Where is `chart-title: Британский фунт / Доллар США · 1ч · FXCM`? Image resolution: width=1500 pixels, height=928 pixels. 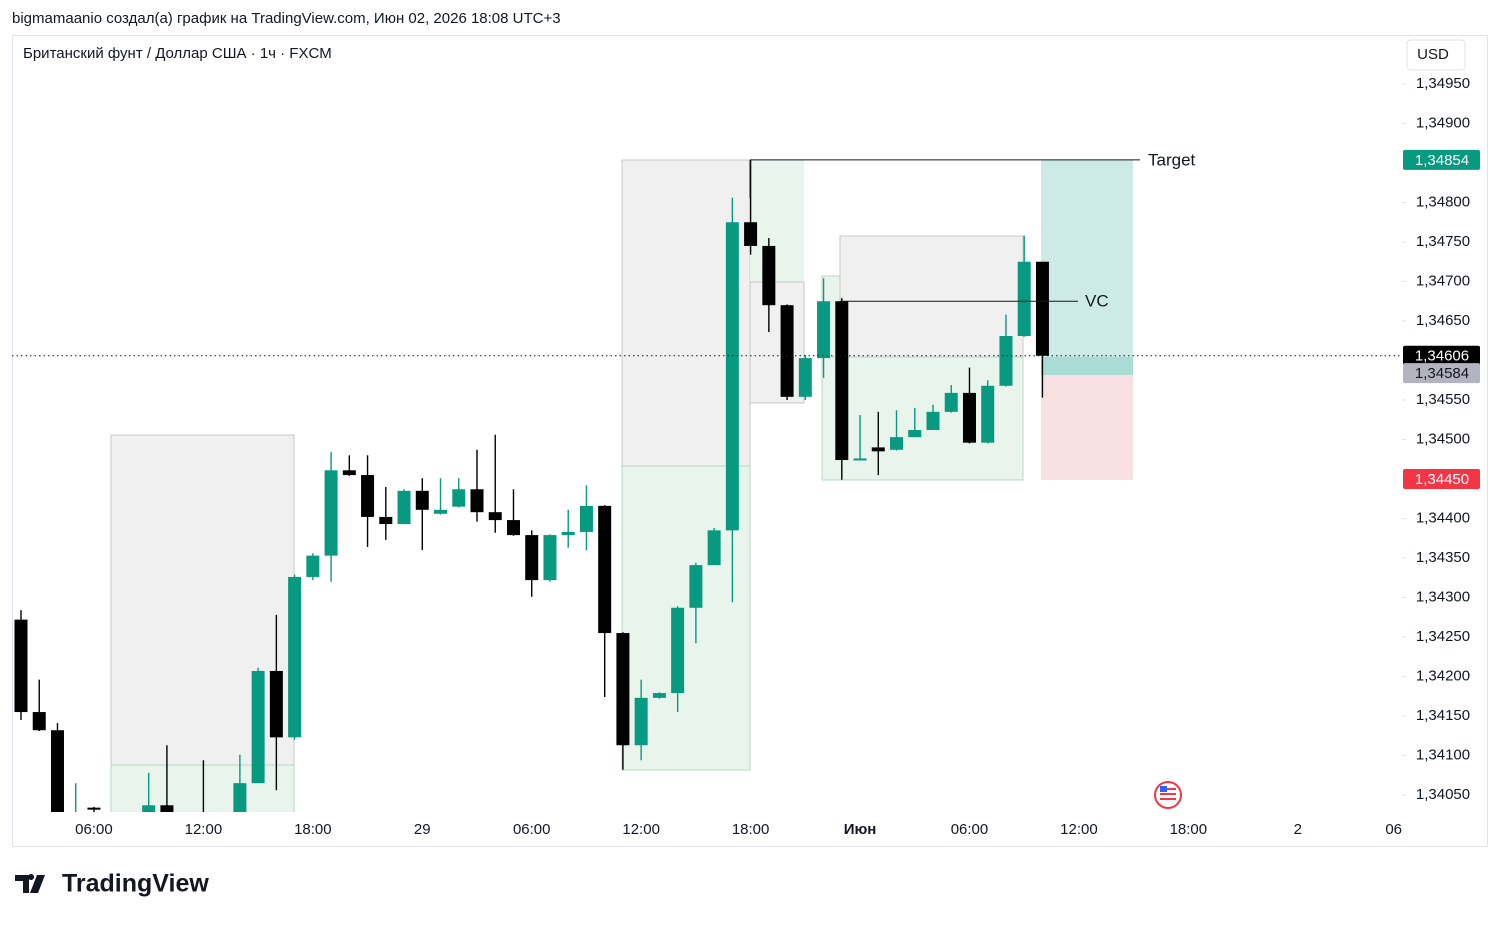
chart-title: Британский фунт / Доллар США · 1ч · FXCM is located at coordinates (177, 53).